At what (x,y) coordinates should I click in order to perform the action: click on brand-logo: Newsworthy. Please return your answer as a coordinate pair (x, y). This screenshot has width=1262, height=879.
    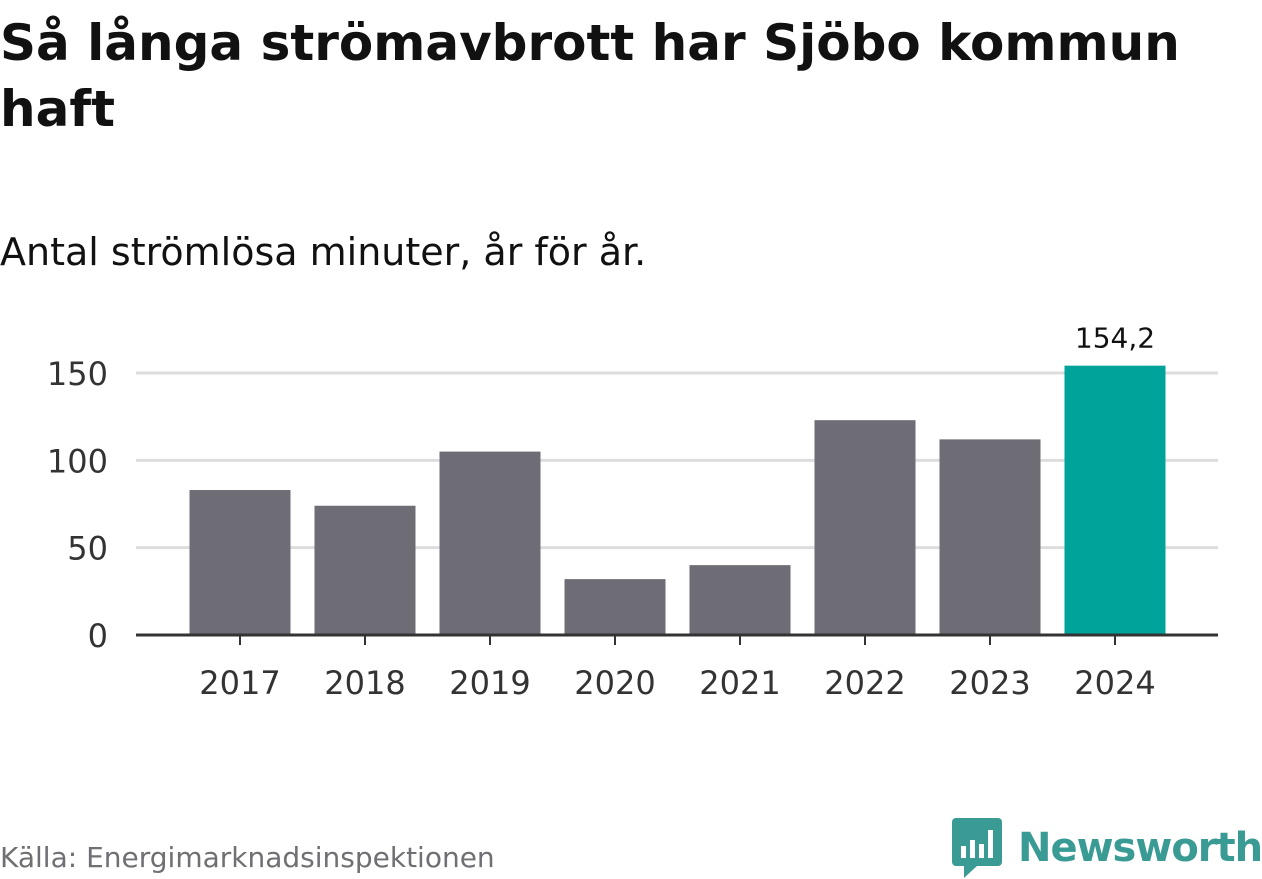
    Looking at the image, I should click on (1107, 848).